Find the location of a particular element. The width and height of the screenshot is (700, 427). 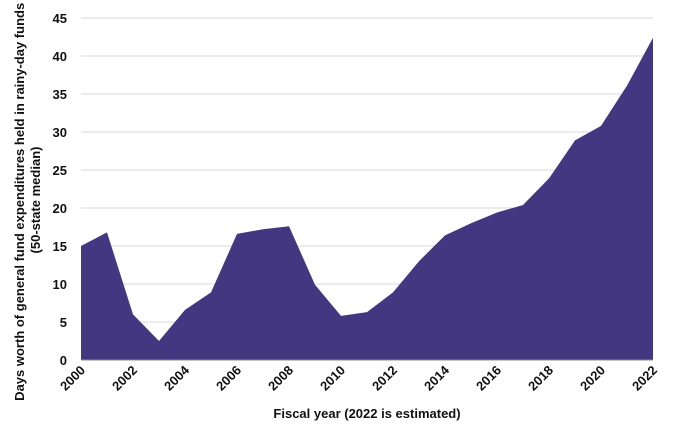

x-tick-label: 2006 is located at coordinates (228, 378).